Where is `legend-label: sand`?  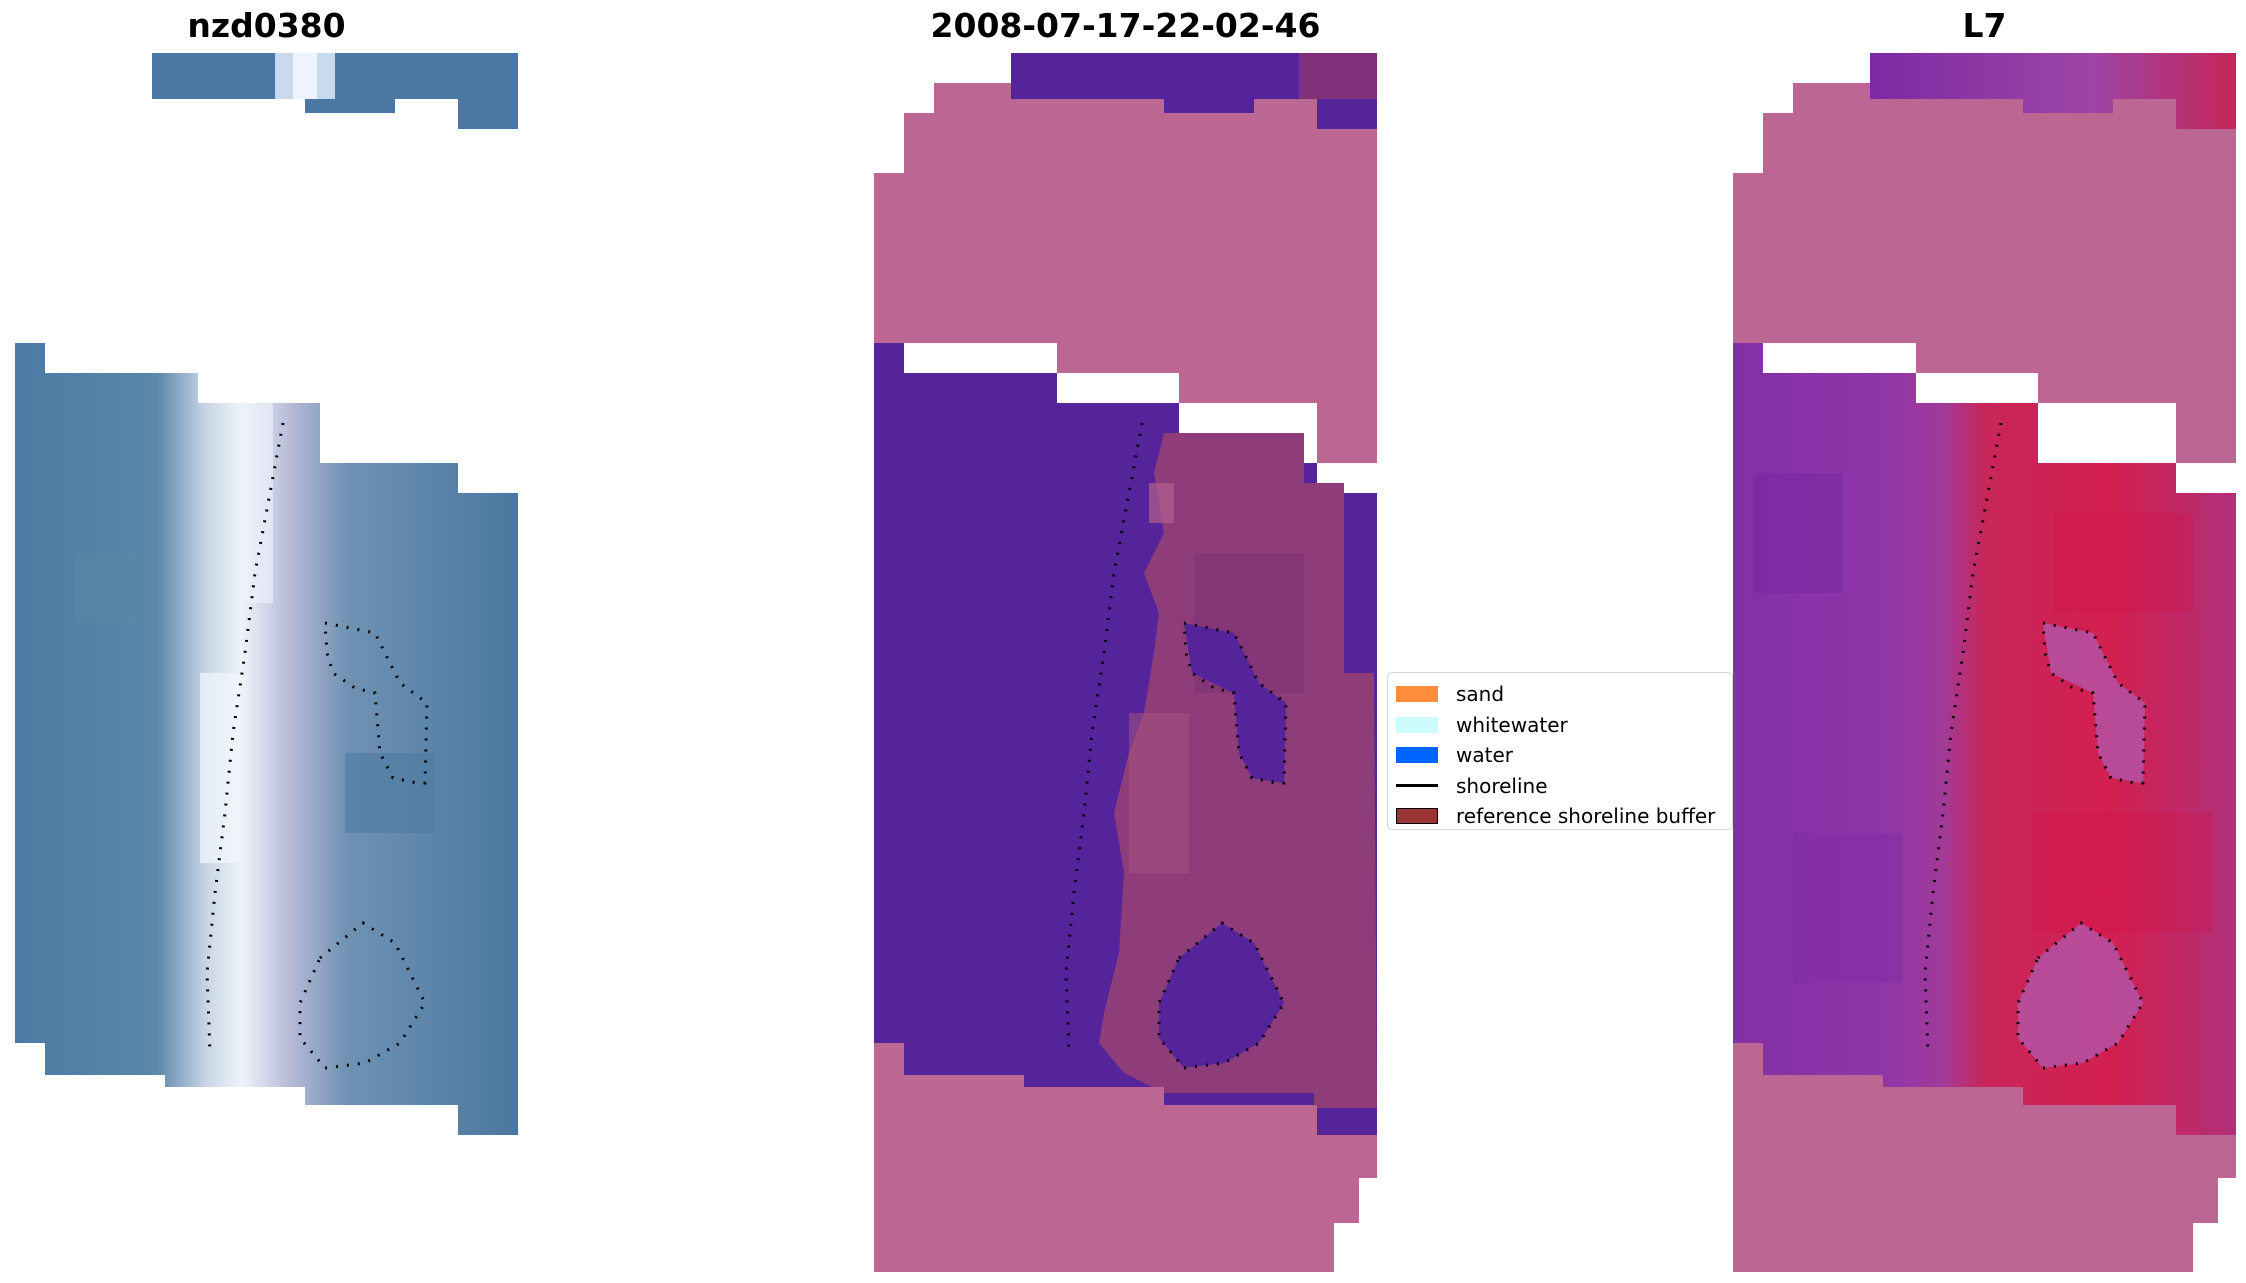 legend-label: sand is located at coordinates (1480, 694).